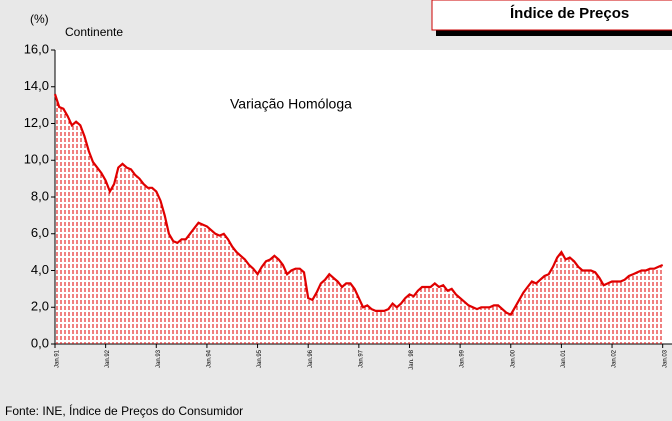 The image size is (672, 421). What do you see at coordinates (159, 358) in the screenshot?
I see `x-tick-label: Jan.93` at bounding box center [159, 358].